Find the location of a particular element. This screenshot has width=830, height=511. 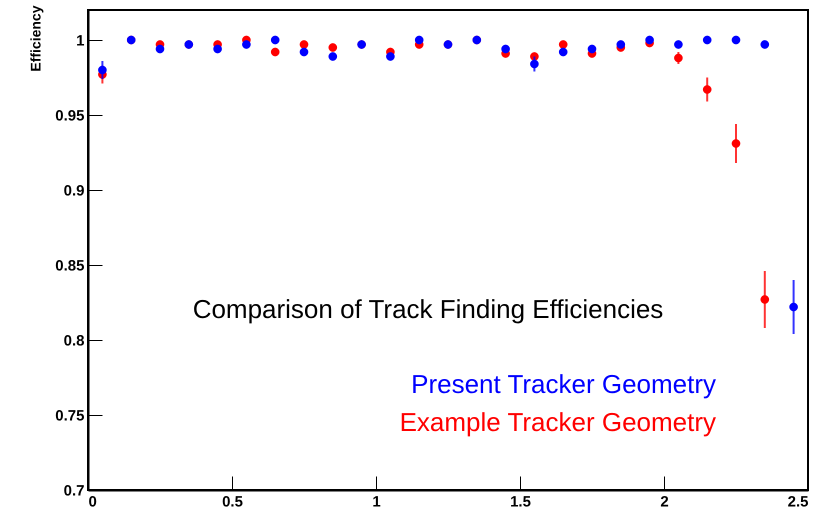

y-tick-label: 0.95 is located at coordinates (69, 116).